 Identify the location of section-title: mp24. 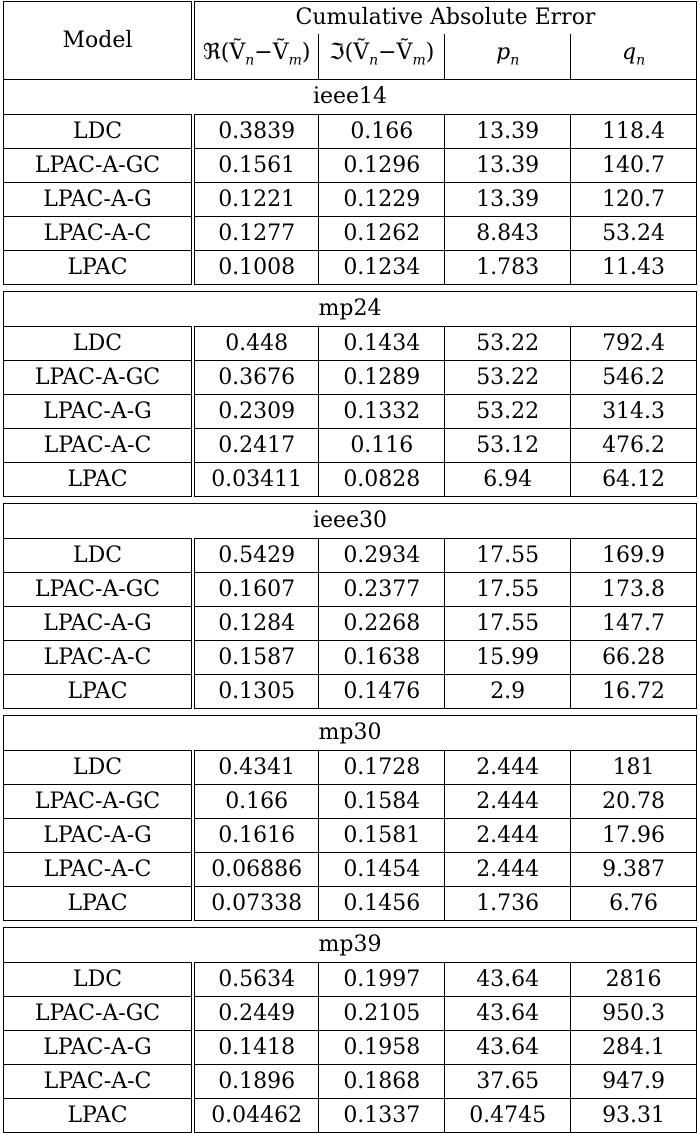
(350, 309).